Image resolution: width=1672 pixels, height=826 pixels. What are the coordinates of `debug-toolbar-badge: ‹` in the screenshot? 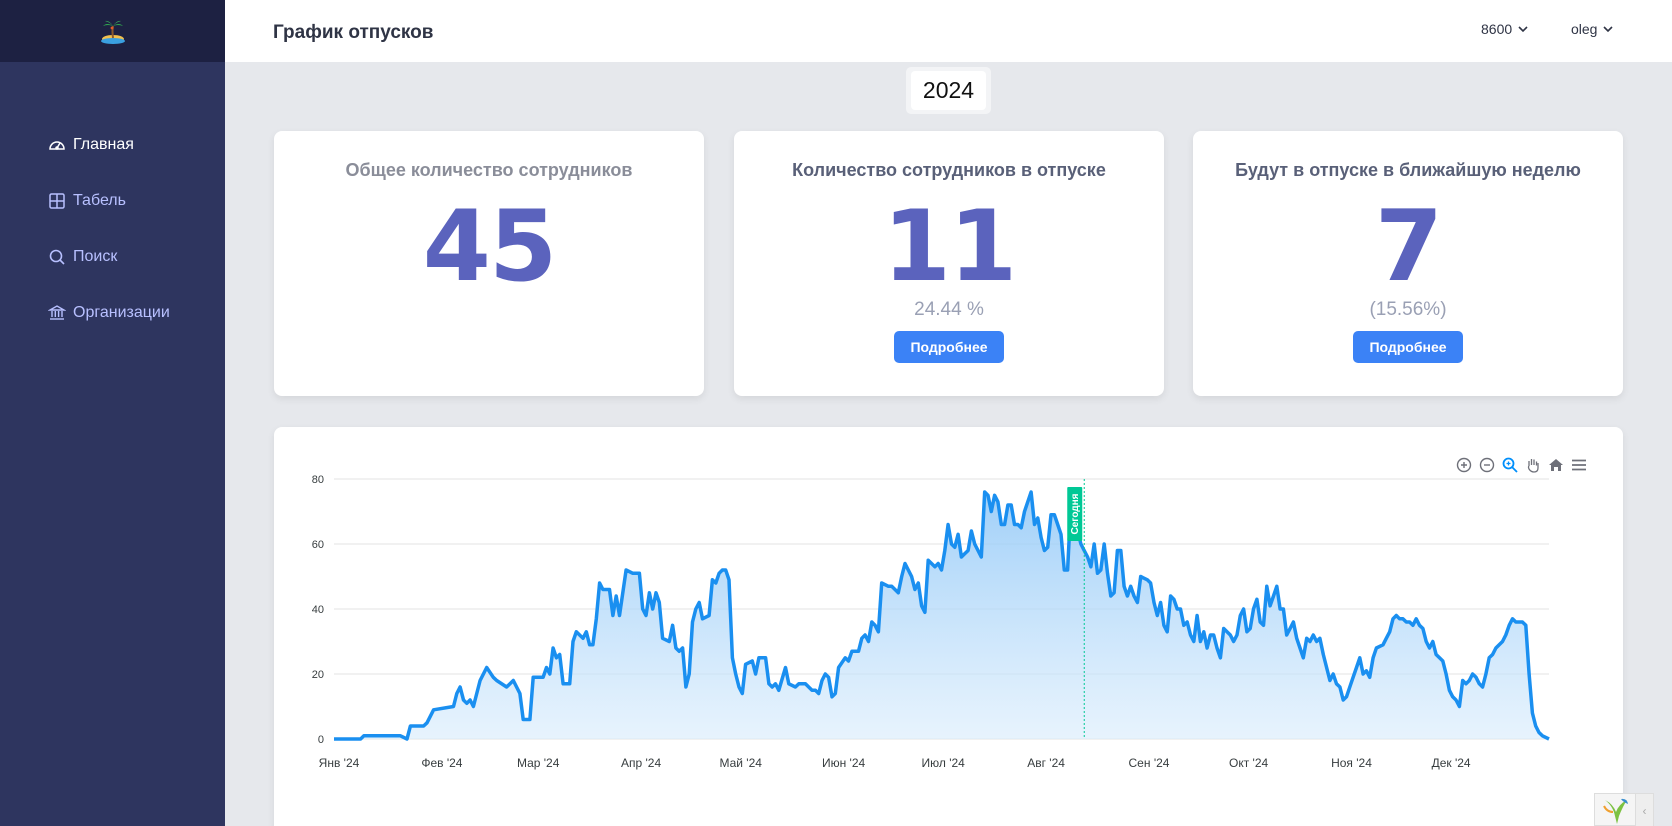 It's located at (1624, 809).